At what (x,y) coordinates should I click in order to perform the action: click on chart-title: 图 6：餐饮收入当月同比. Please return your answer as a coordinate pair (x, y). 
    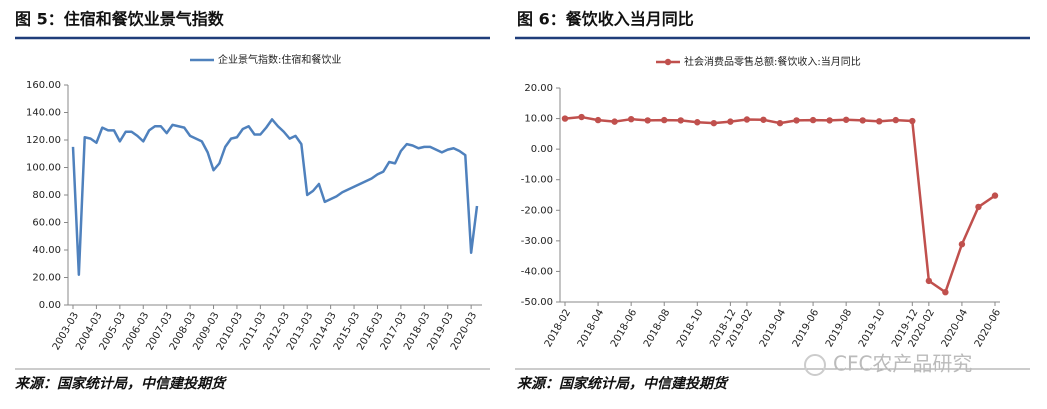
    Looking at the image, I should click on (605, 19).